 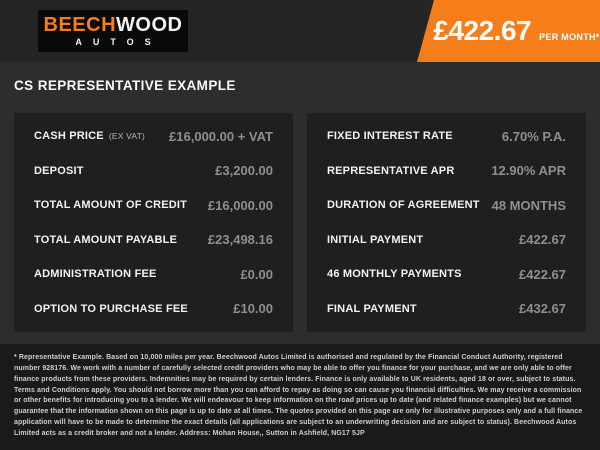 I want to click on finance-row-value: £10.00, so click(x=253, y=309).